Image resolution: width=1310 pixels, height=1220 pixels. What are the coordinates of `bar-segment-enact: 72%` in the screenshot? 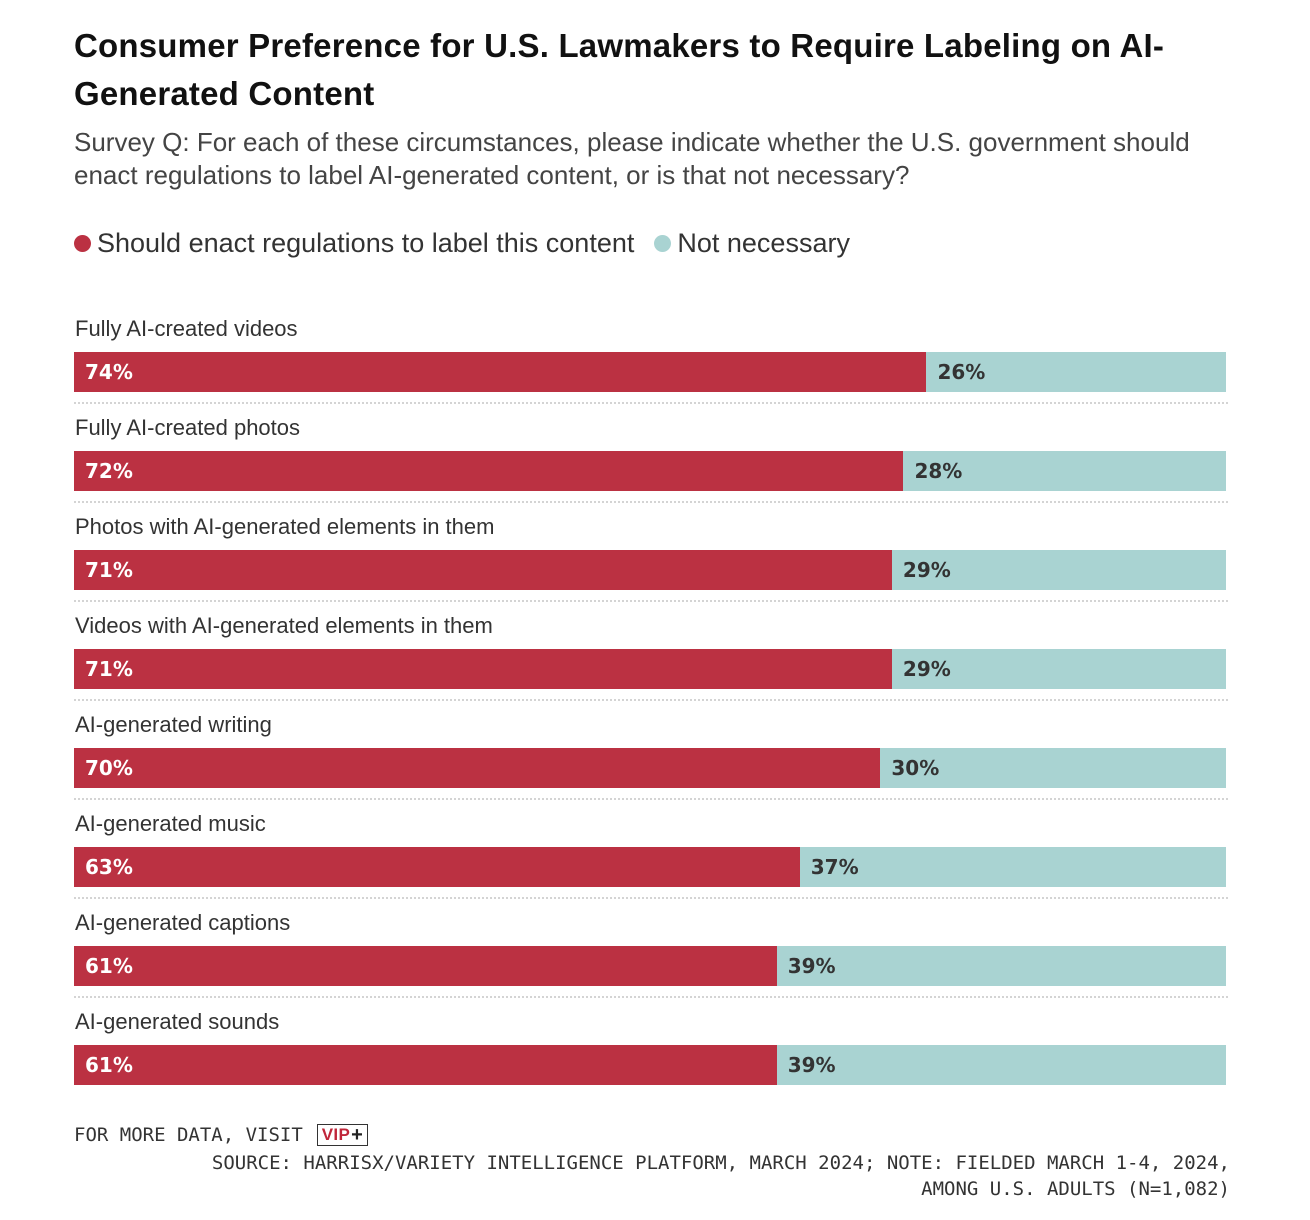 It's located at (489, 471).